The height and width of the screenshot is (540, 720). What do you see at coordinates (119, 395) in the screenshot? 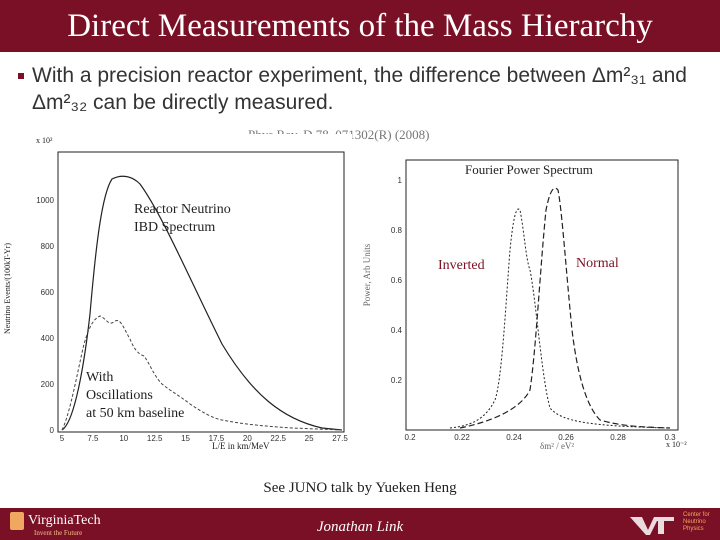
I see `label-osc-line2: Oscillations` at bounding box center [119, 395].